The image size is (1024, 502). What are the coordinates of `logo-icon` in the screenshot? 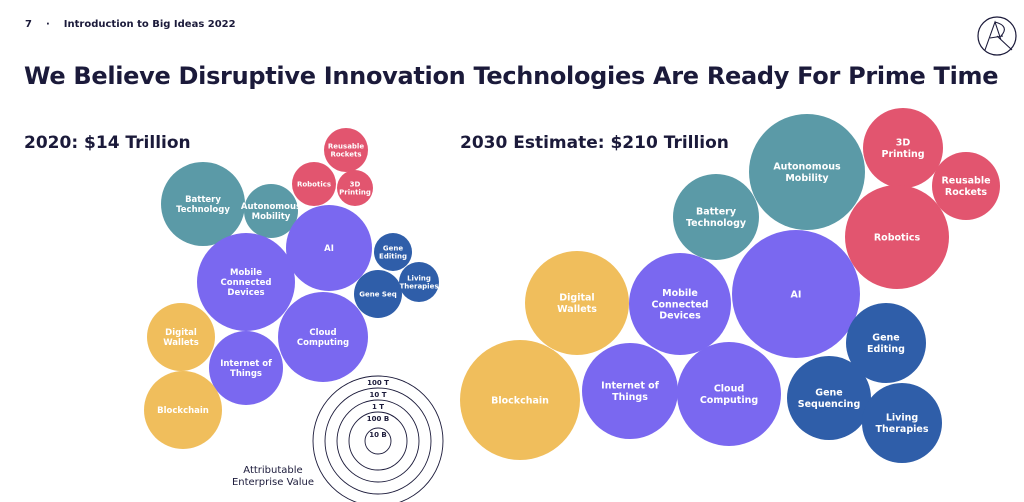 It's located at (997, 36).